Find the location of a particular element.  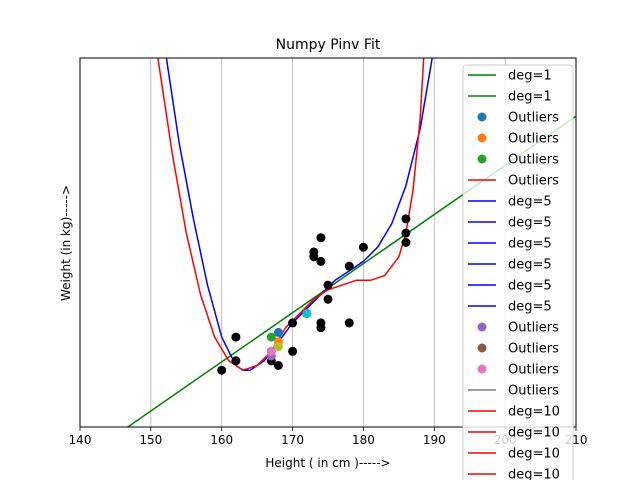

x-tick-label: 140 is located at coordinates (80, 440).